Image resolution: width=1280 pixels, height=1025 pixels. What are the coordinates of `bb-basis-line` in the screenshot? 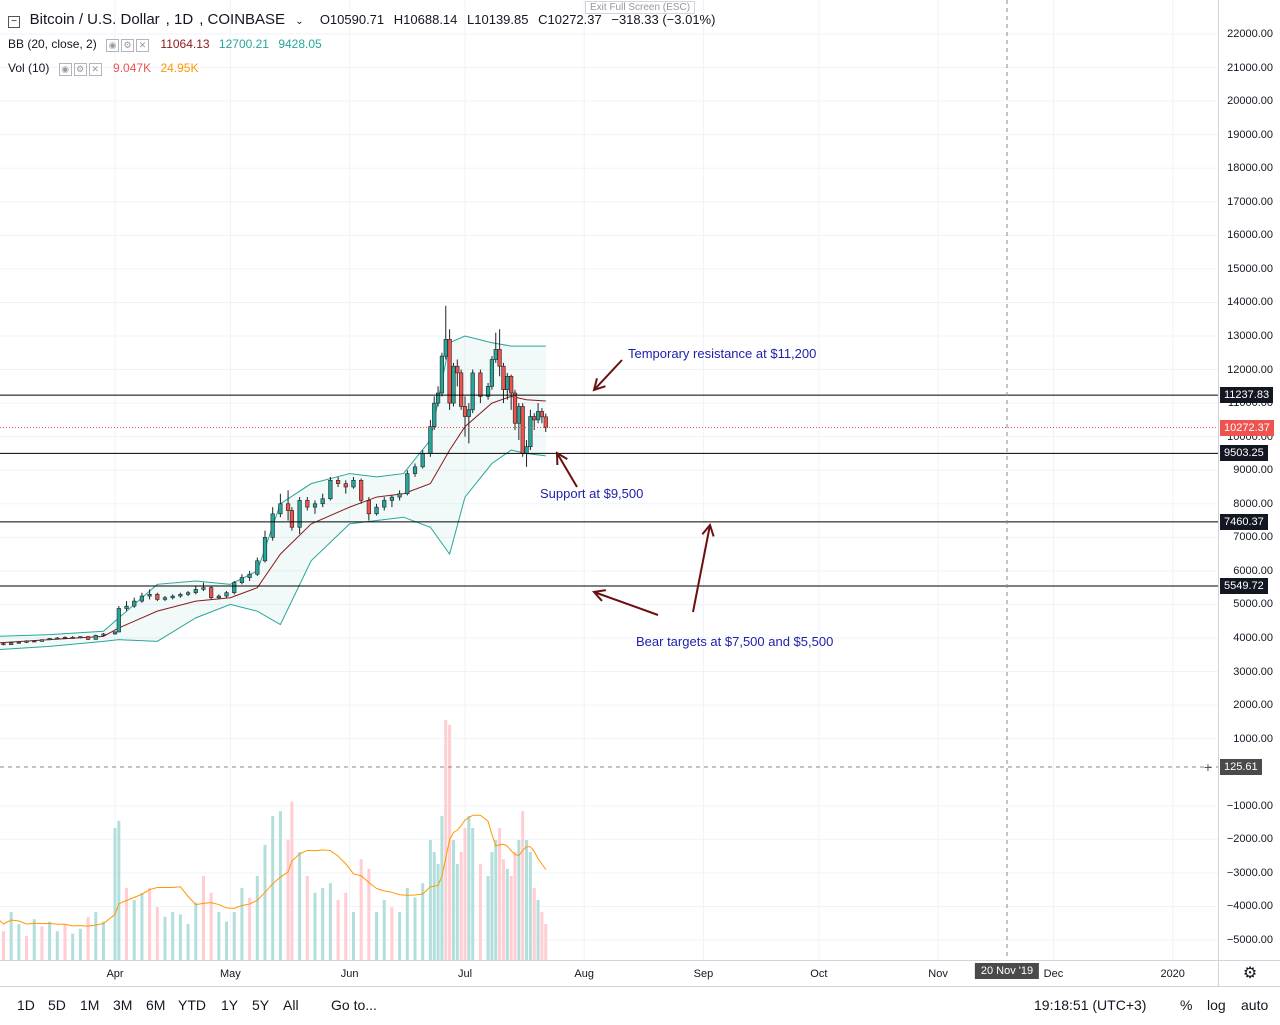 It's located at (273, 519).